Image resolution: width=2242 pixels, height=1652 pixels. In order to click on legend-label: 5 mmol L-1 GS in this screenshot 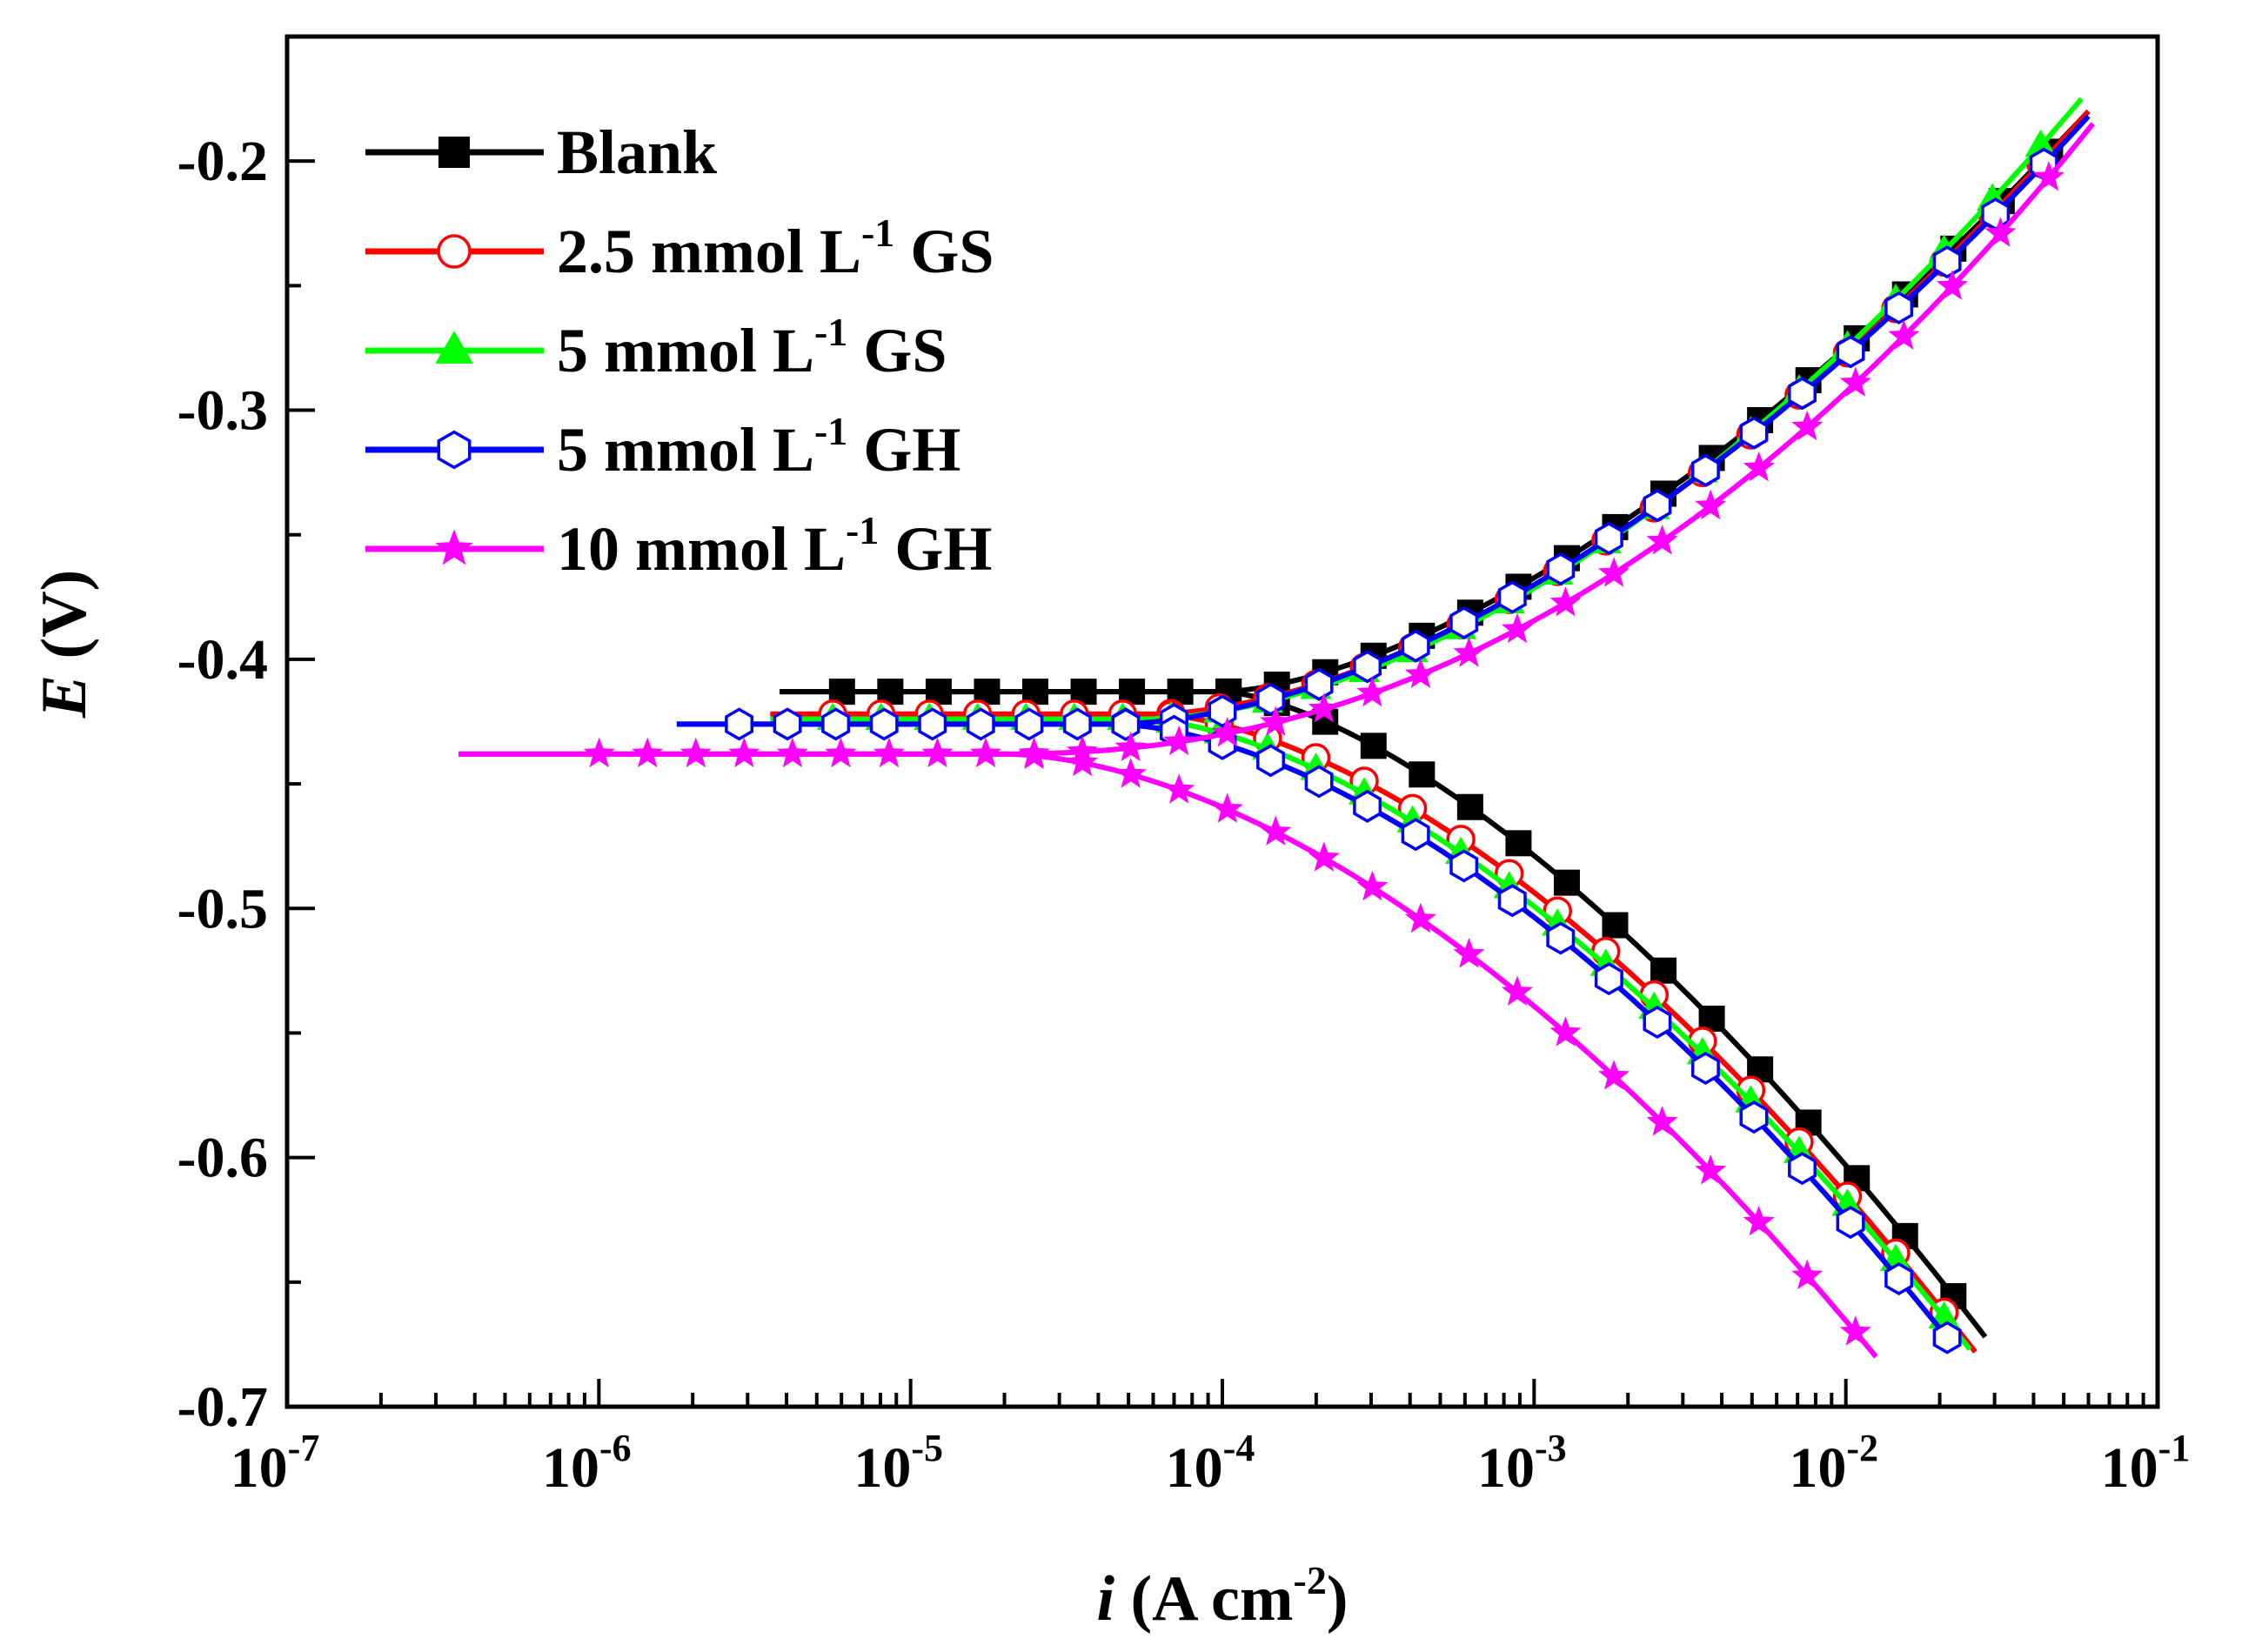, I will do `click(752, 347)`.